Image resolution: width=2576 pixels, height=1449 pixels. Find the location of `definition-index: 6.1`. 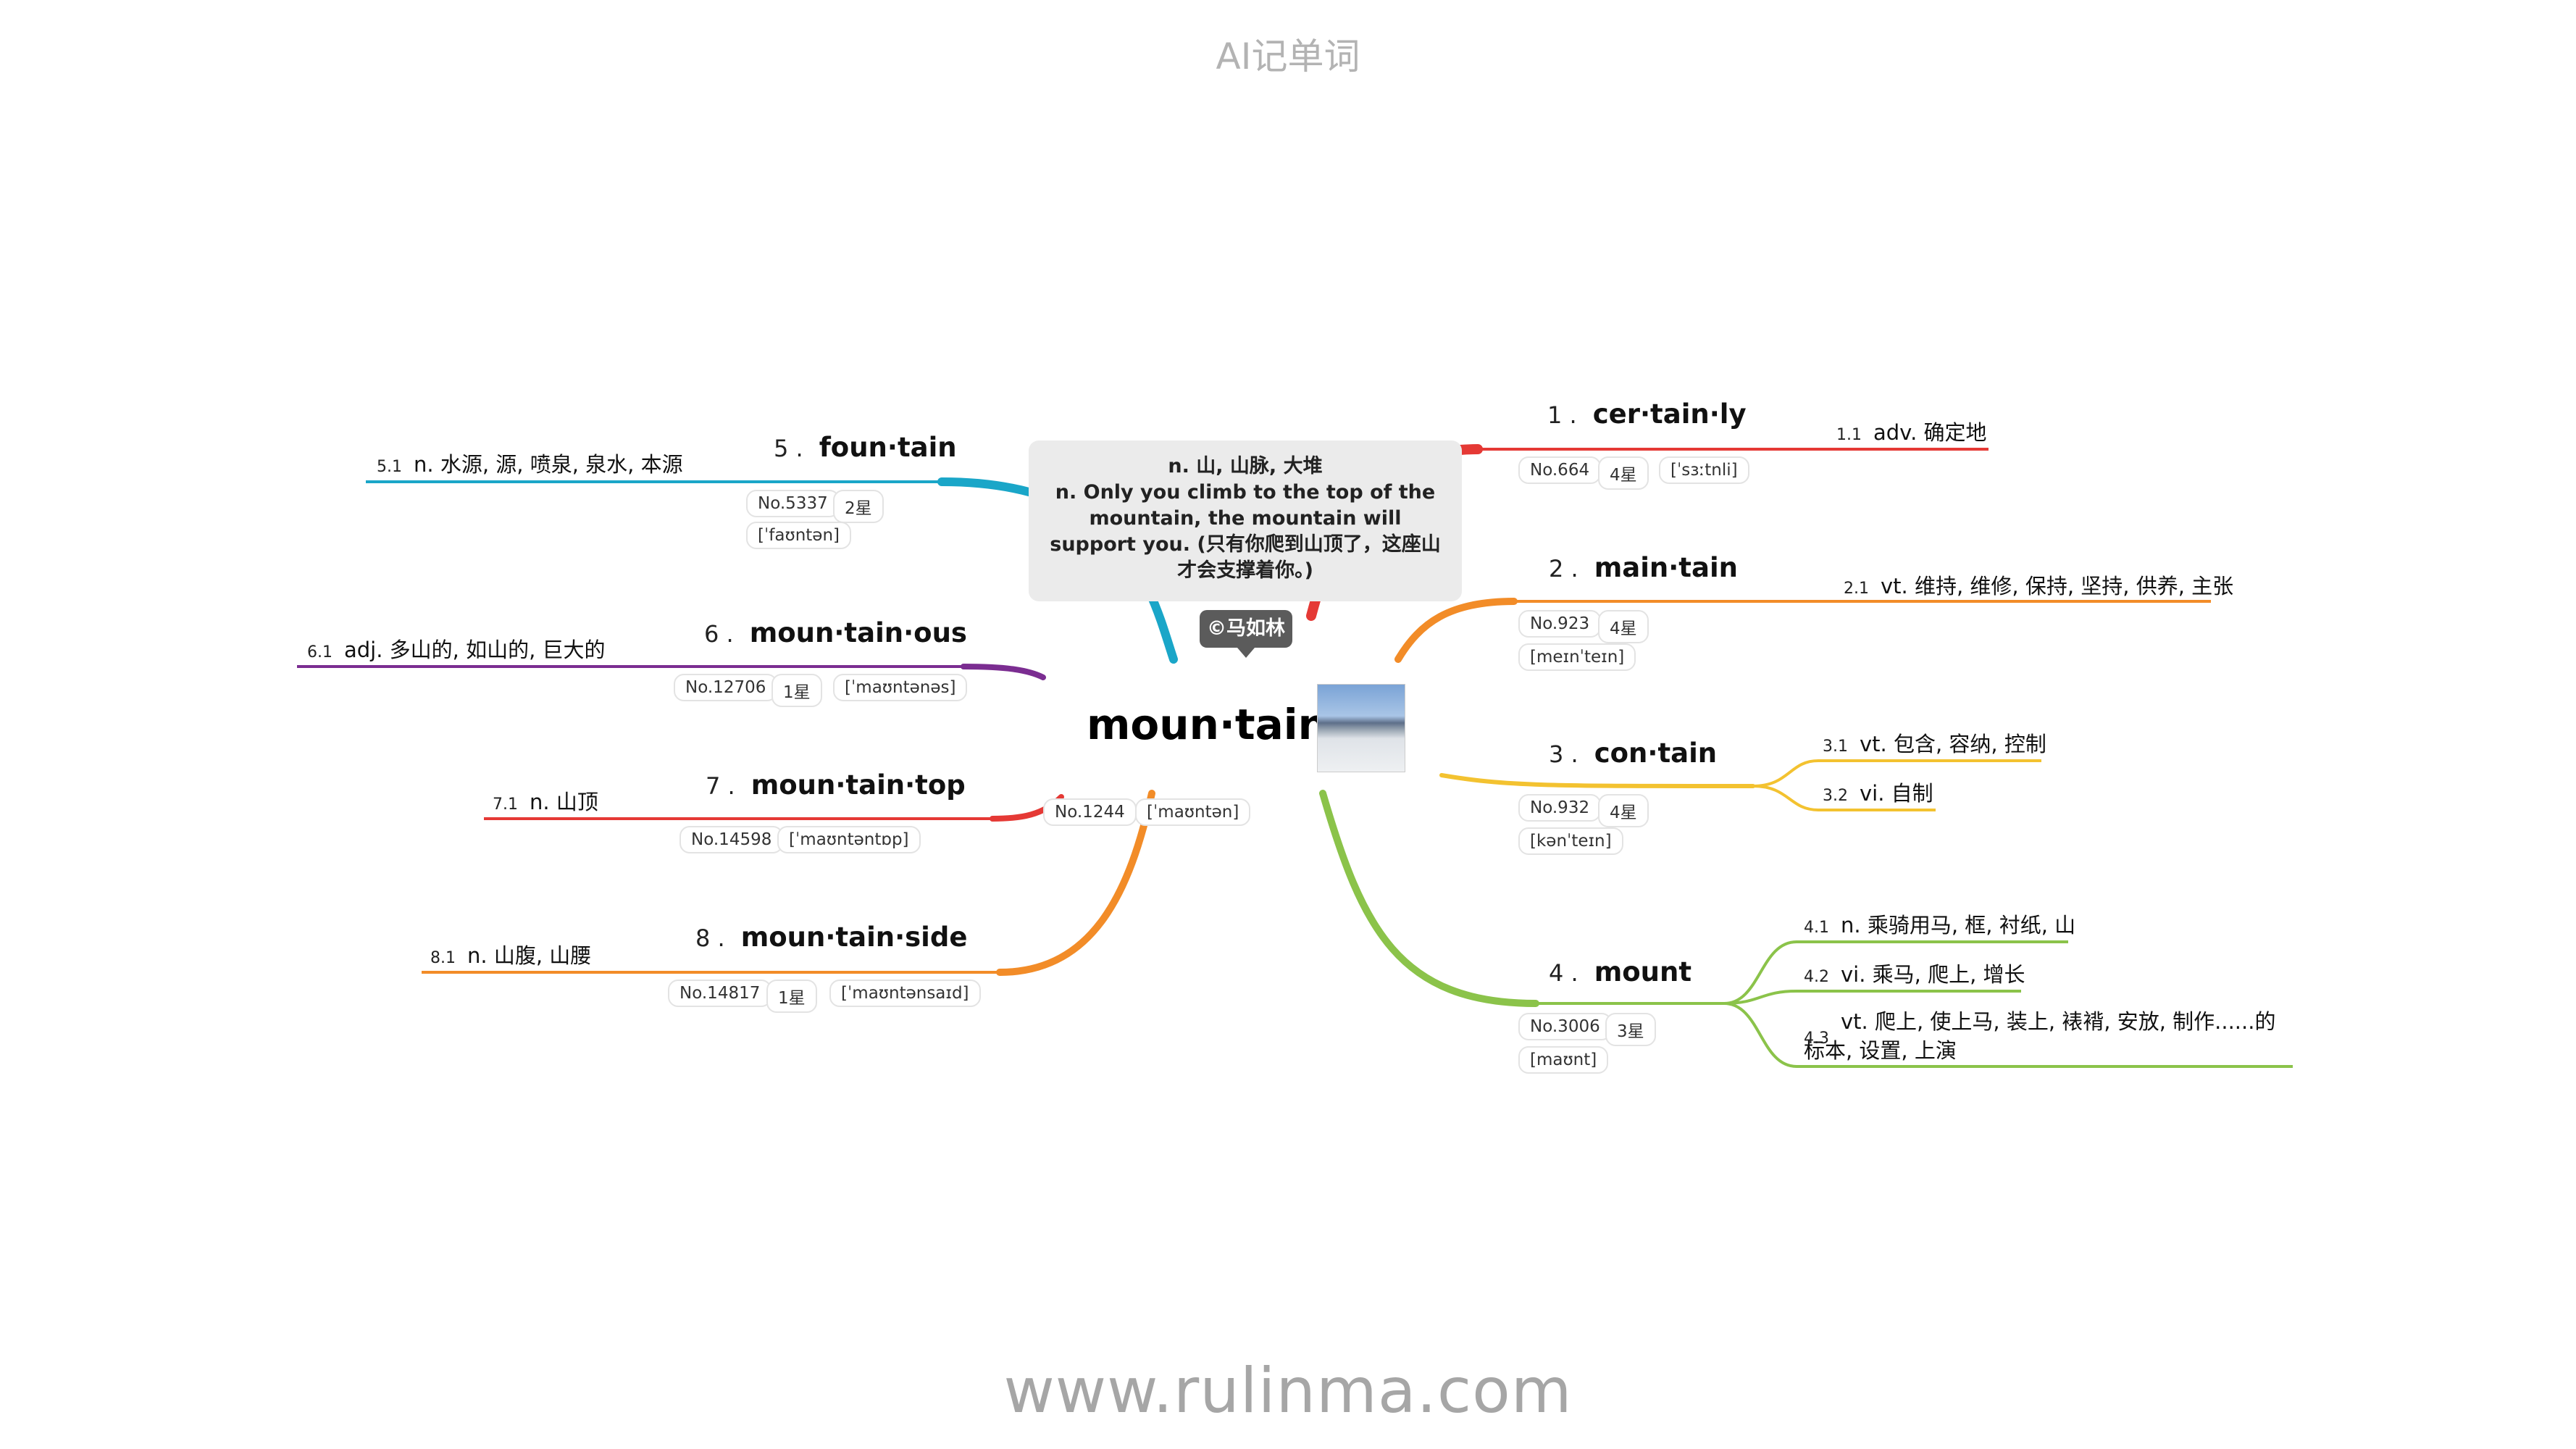

definition-index: 6.1 is located at coordinates (320, 652).